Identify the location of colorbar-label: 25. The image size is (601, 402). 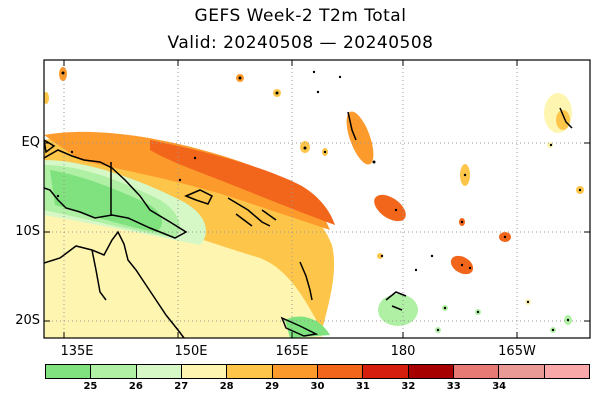
(90, 386).